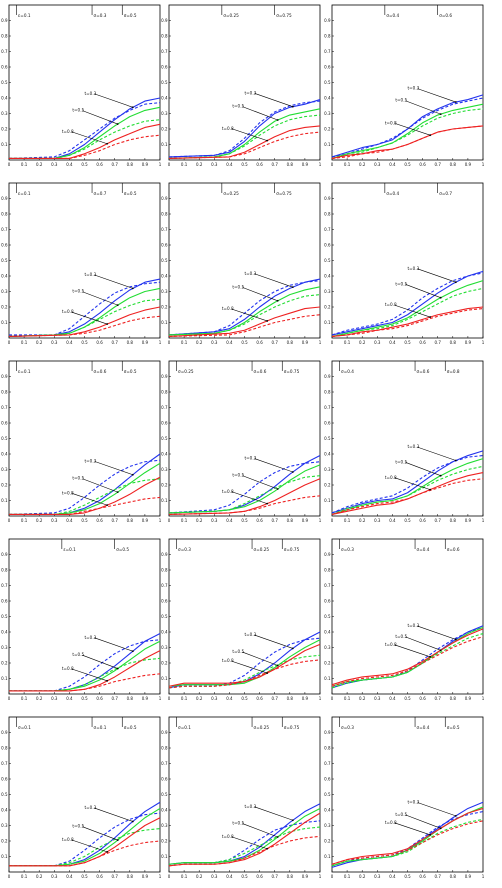 Image resolution: width=502 pixels, height=888 pixels. I want to click on annotation-label: σ=0.7, so click(445, 193).